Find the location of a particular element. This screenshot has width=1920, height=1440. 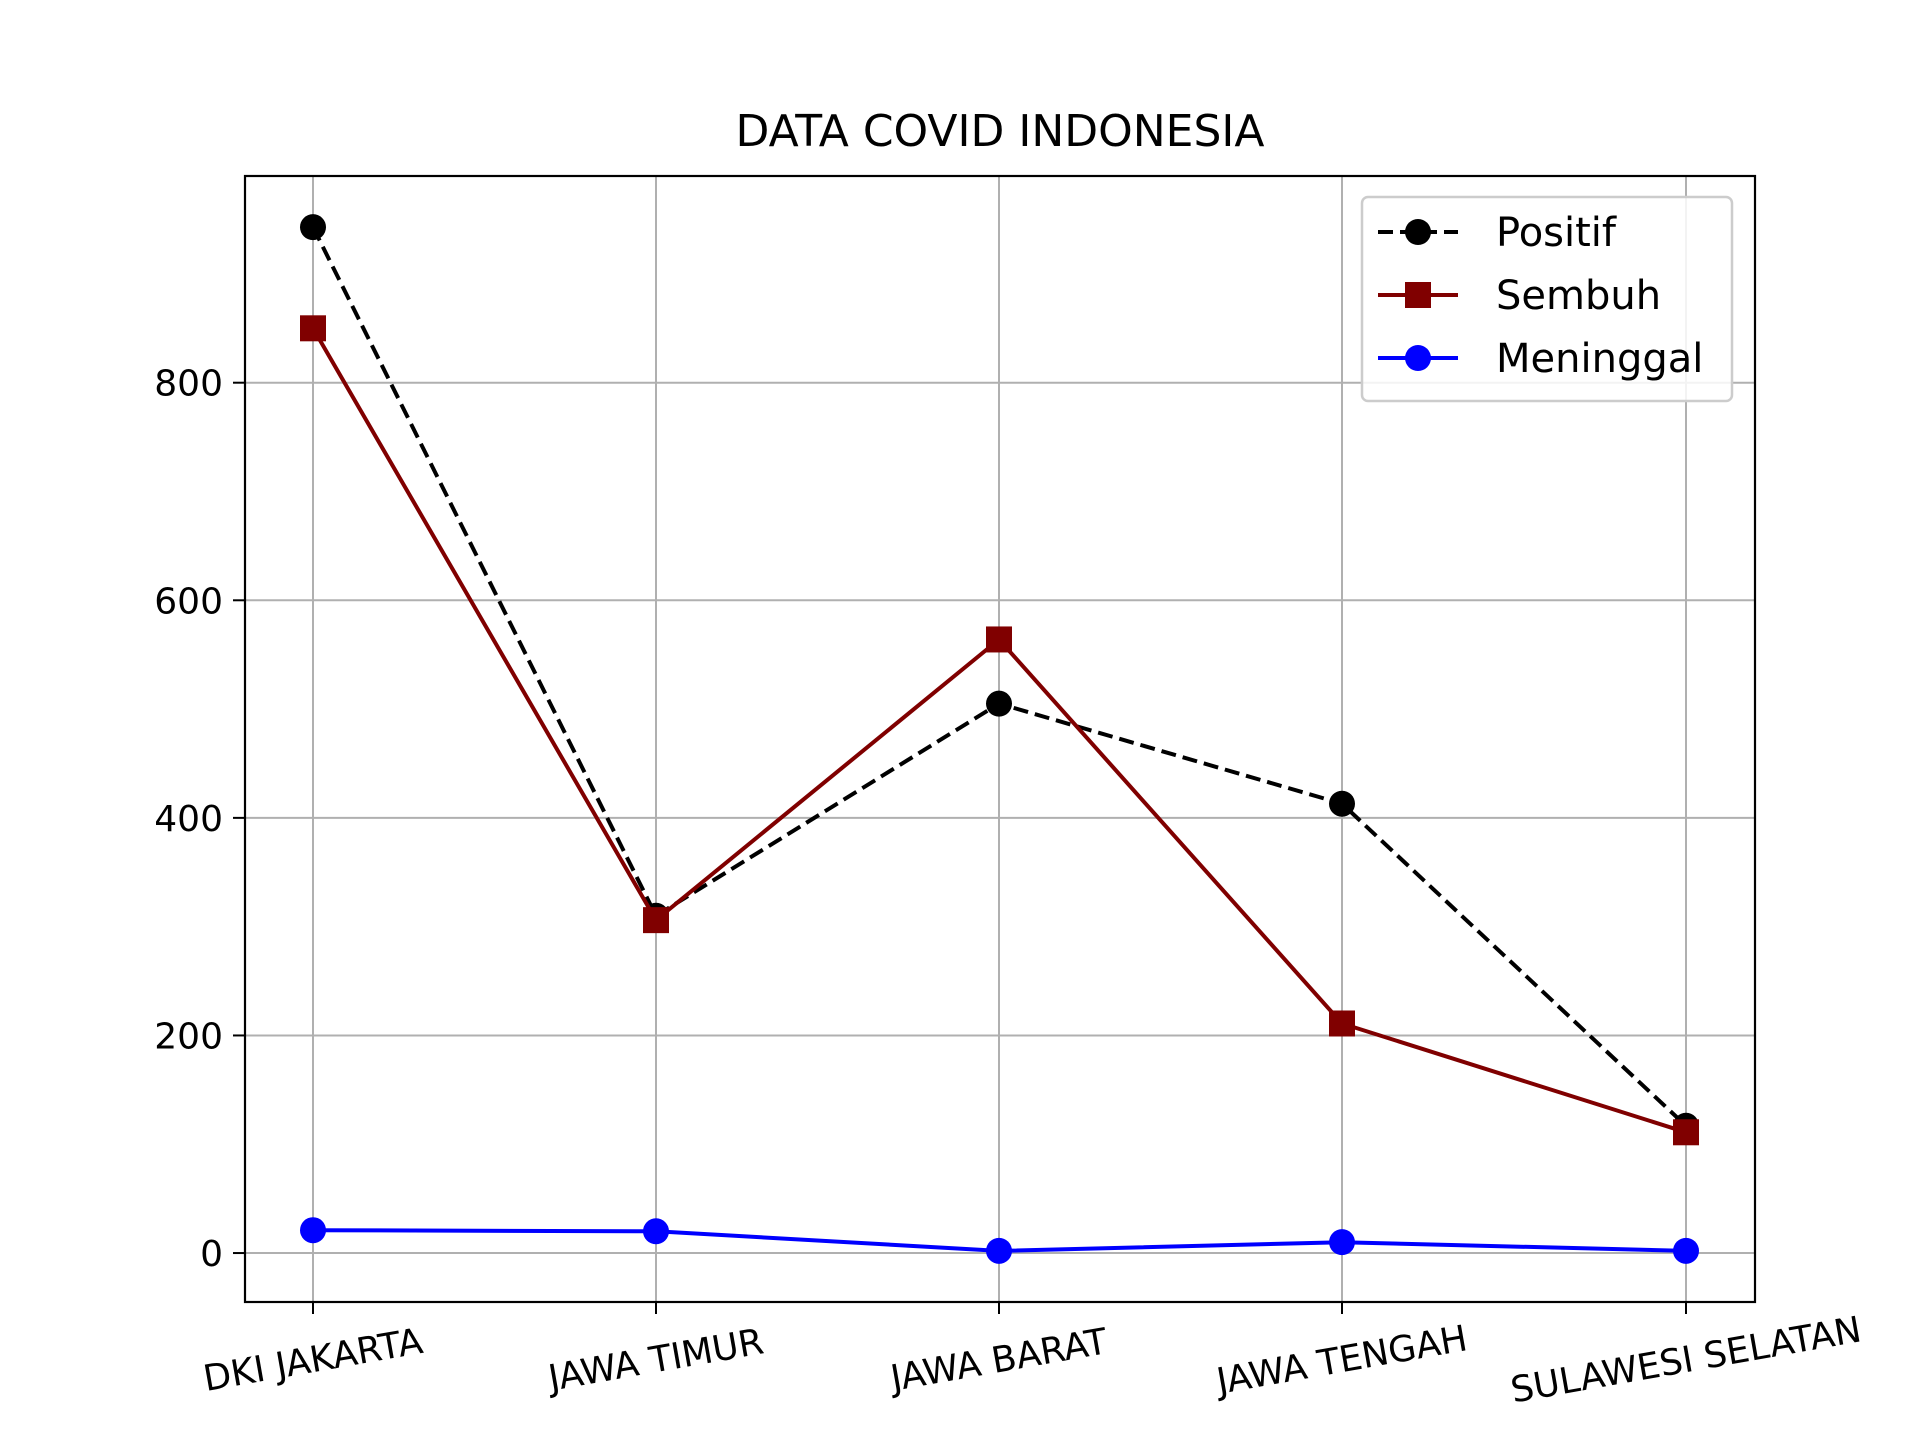

y-tick-label: 400 is located at coordinates (188, 819).